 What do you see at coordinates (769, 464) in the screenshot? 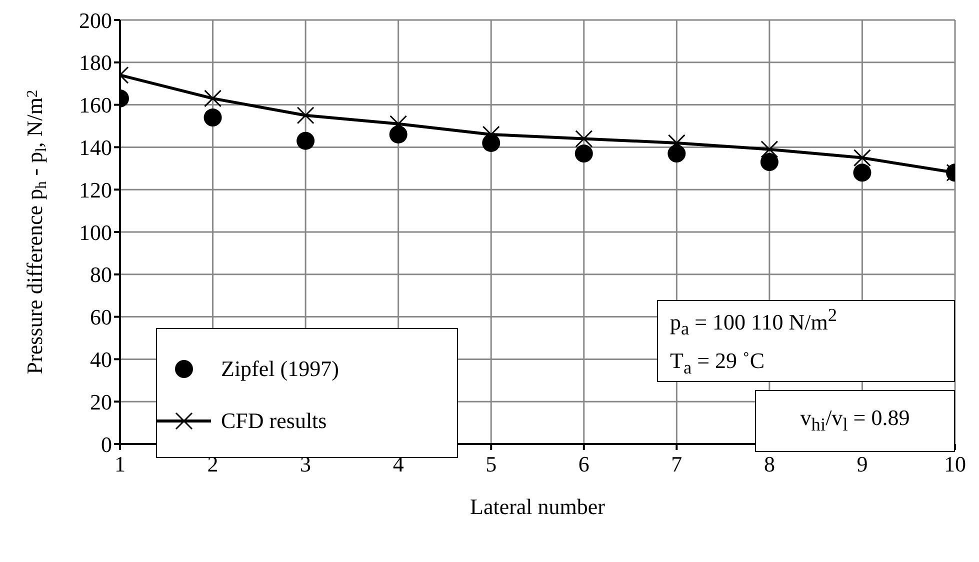
I see `x-tick-label: 8` at bounding box center [769, 464].